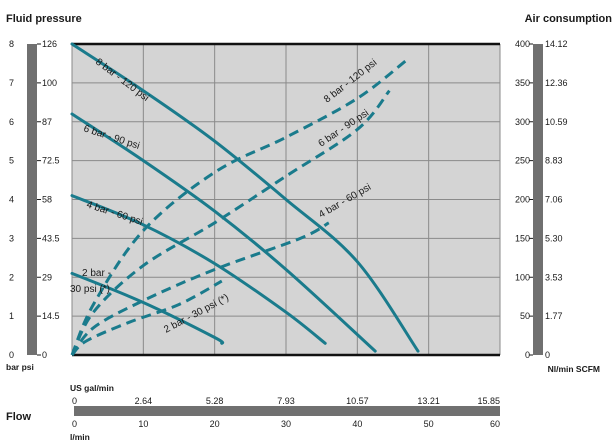  I want to click on flow-gal-tick-label: 13.21, so click(428, 401).